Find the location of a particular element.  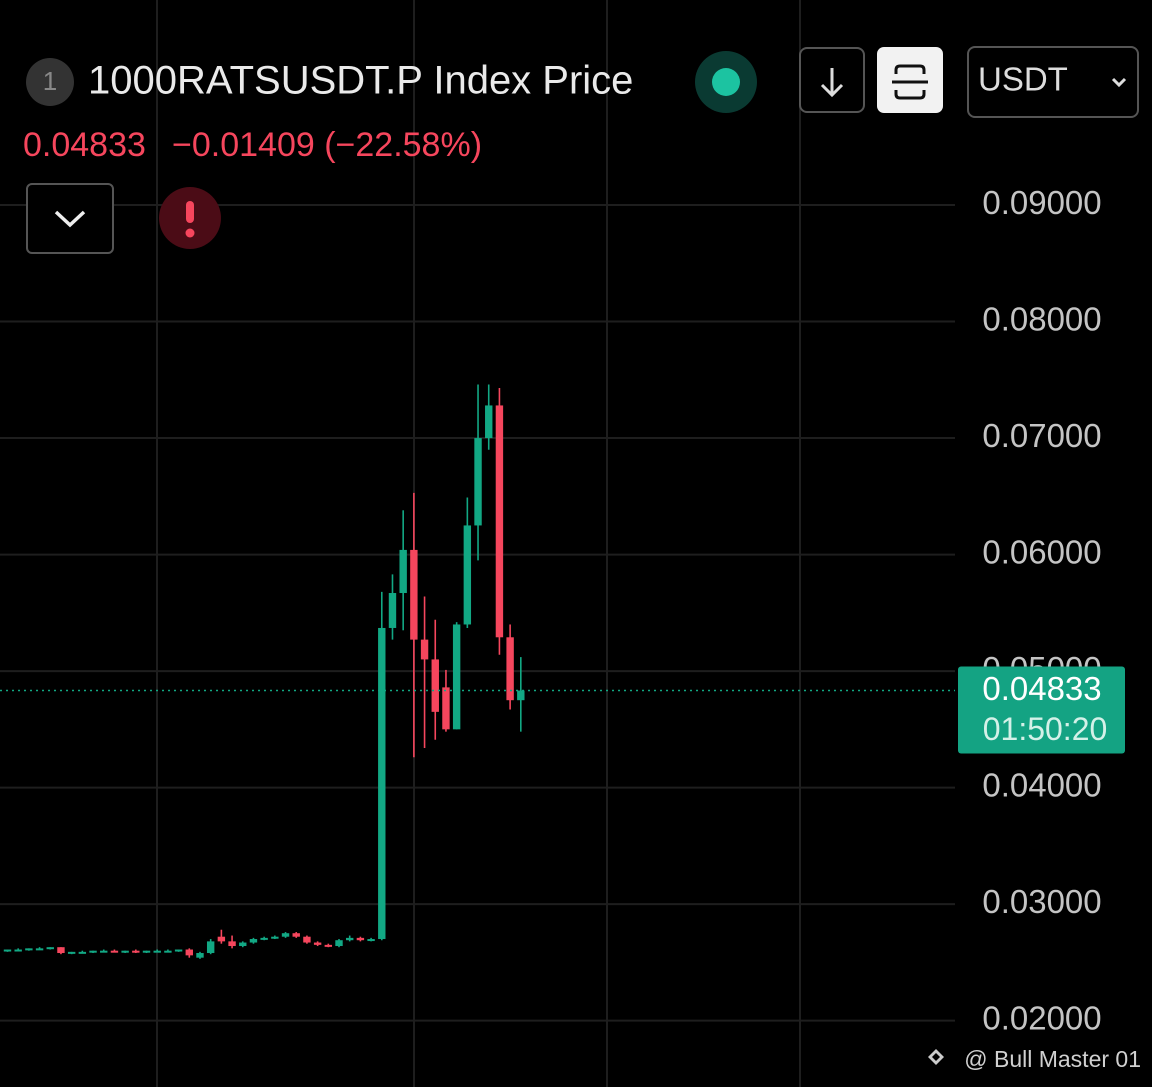

rank: 1 is located at coordinates (50, 81).